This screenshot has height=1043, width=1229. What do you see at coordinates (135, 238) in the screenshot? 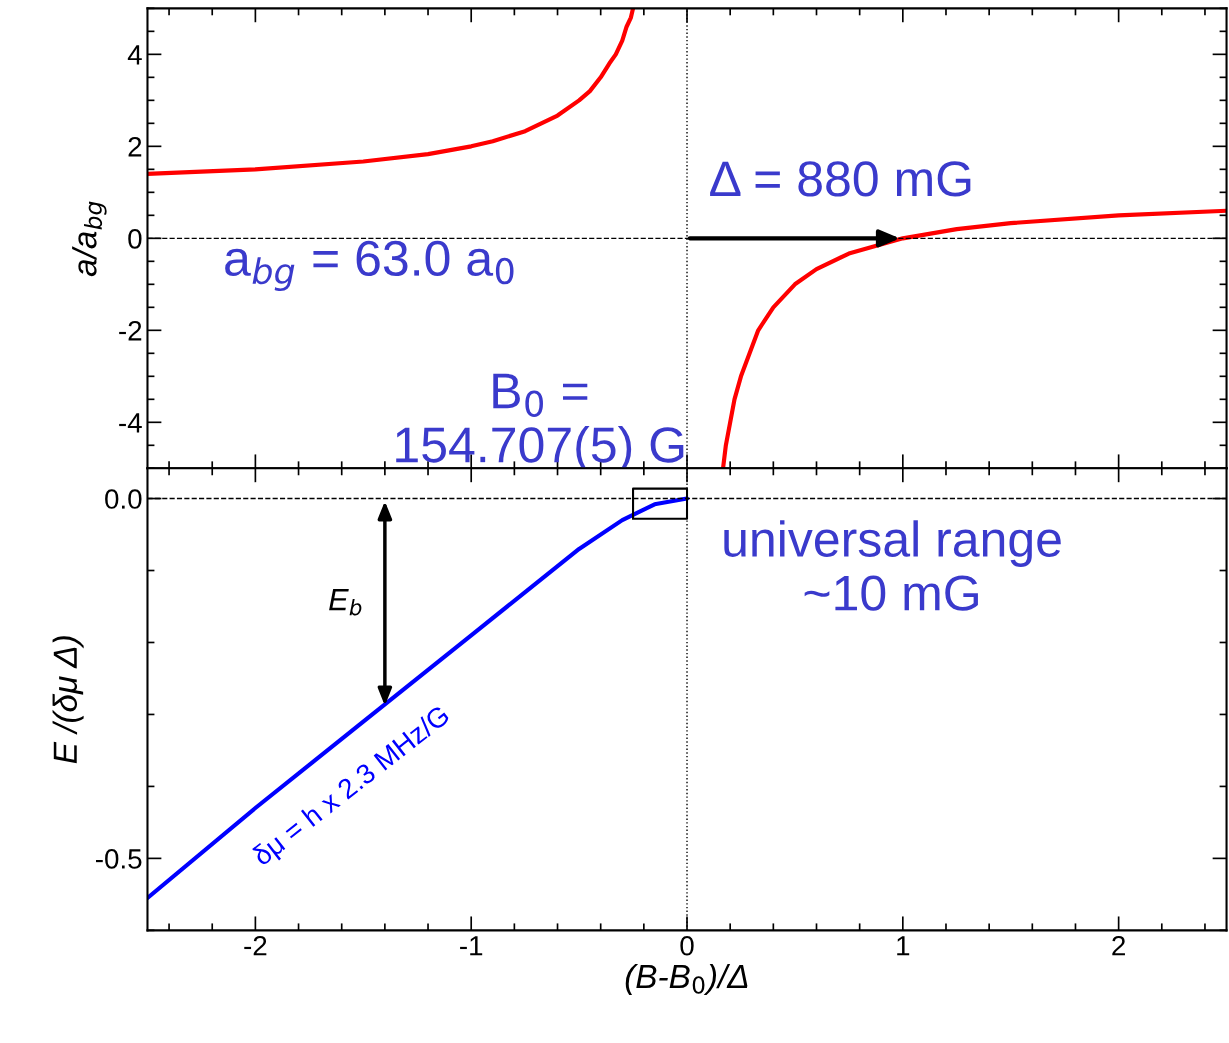
I see `y-tick-label: 0` at bounding box center [135, 238].